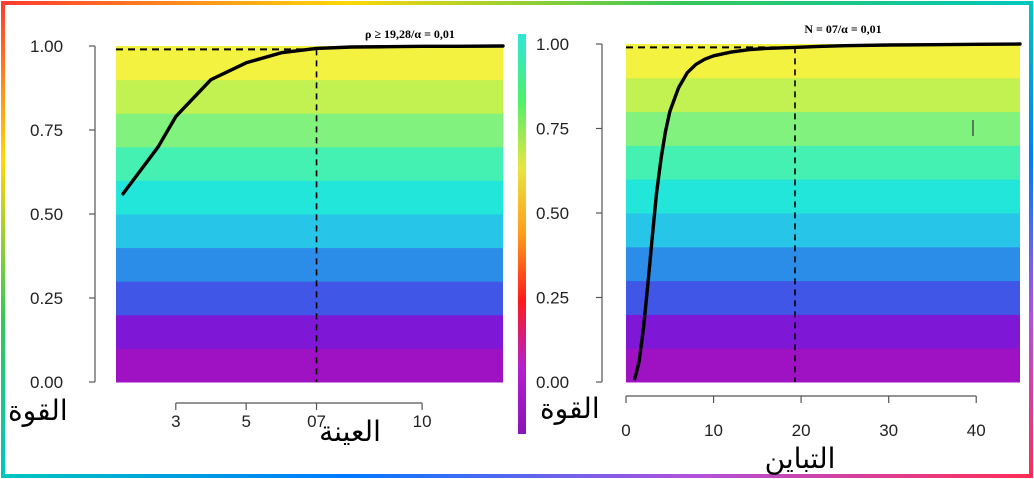 The height and width of the screenshot is (479, 1034). What do you see at coordinates (801, 430) in the screenshot?
I see `x-tick-label: 20` at bounding box center [801, 430].